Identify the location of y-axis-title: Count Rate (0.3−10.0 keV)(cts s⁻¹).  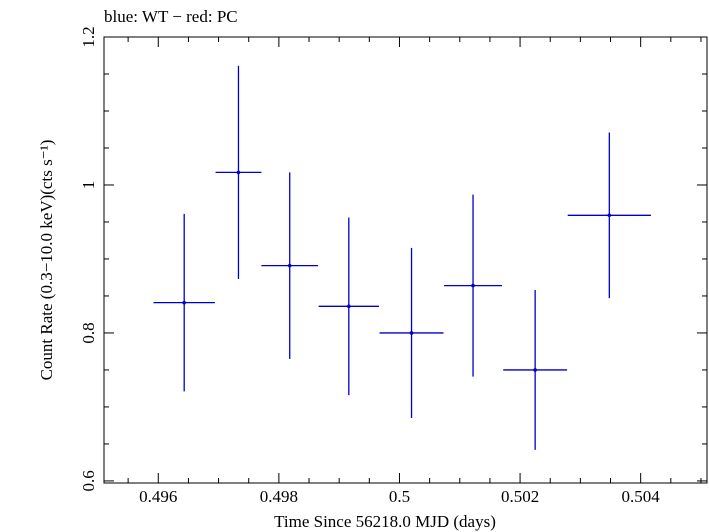
(46, 260).